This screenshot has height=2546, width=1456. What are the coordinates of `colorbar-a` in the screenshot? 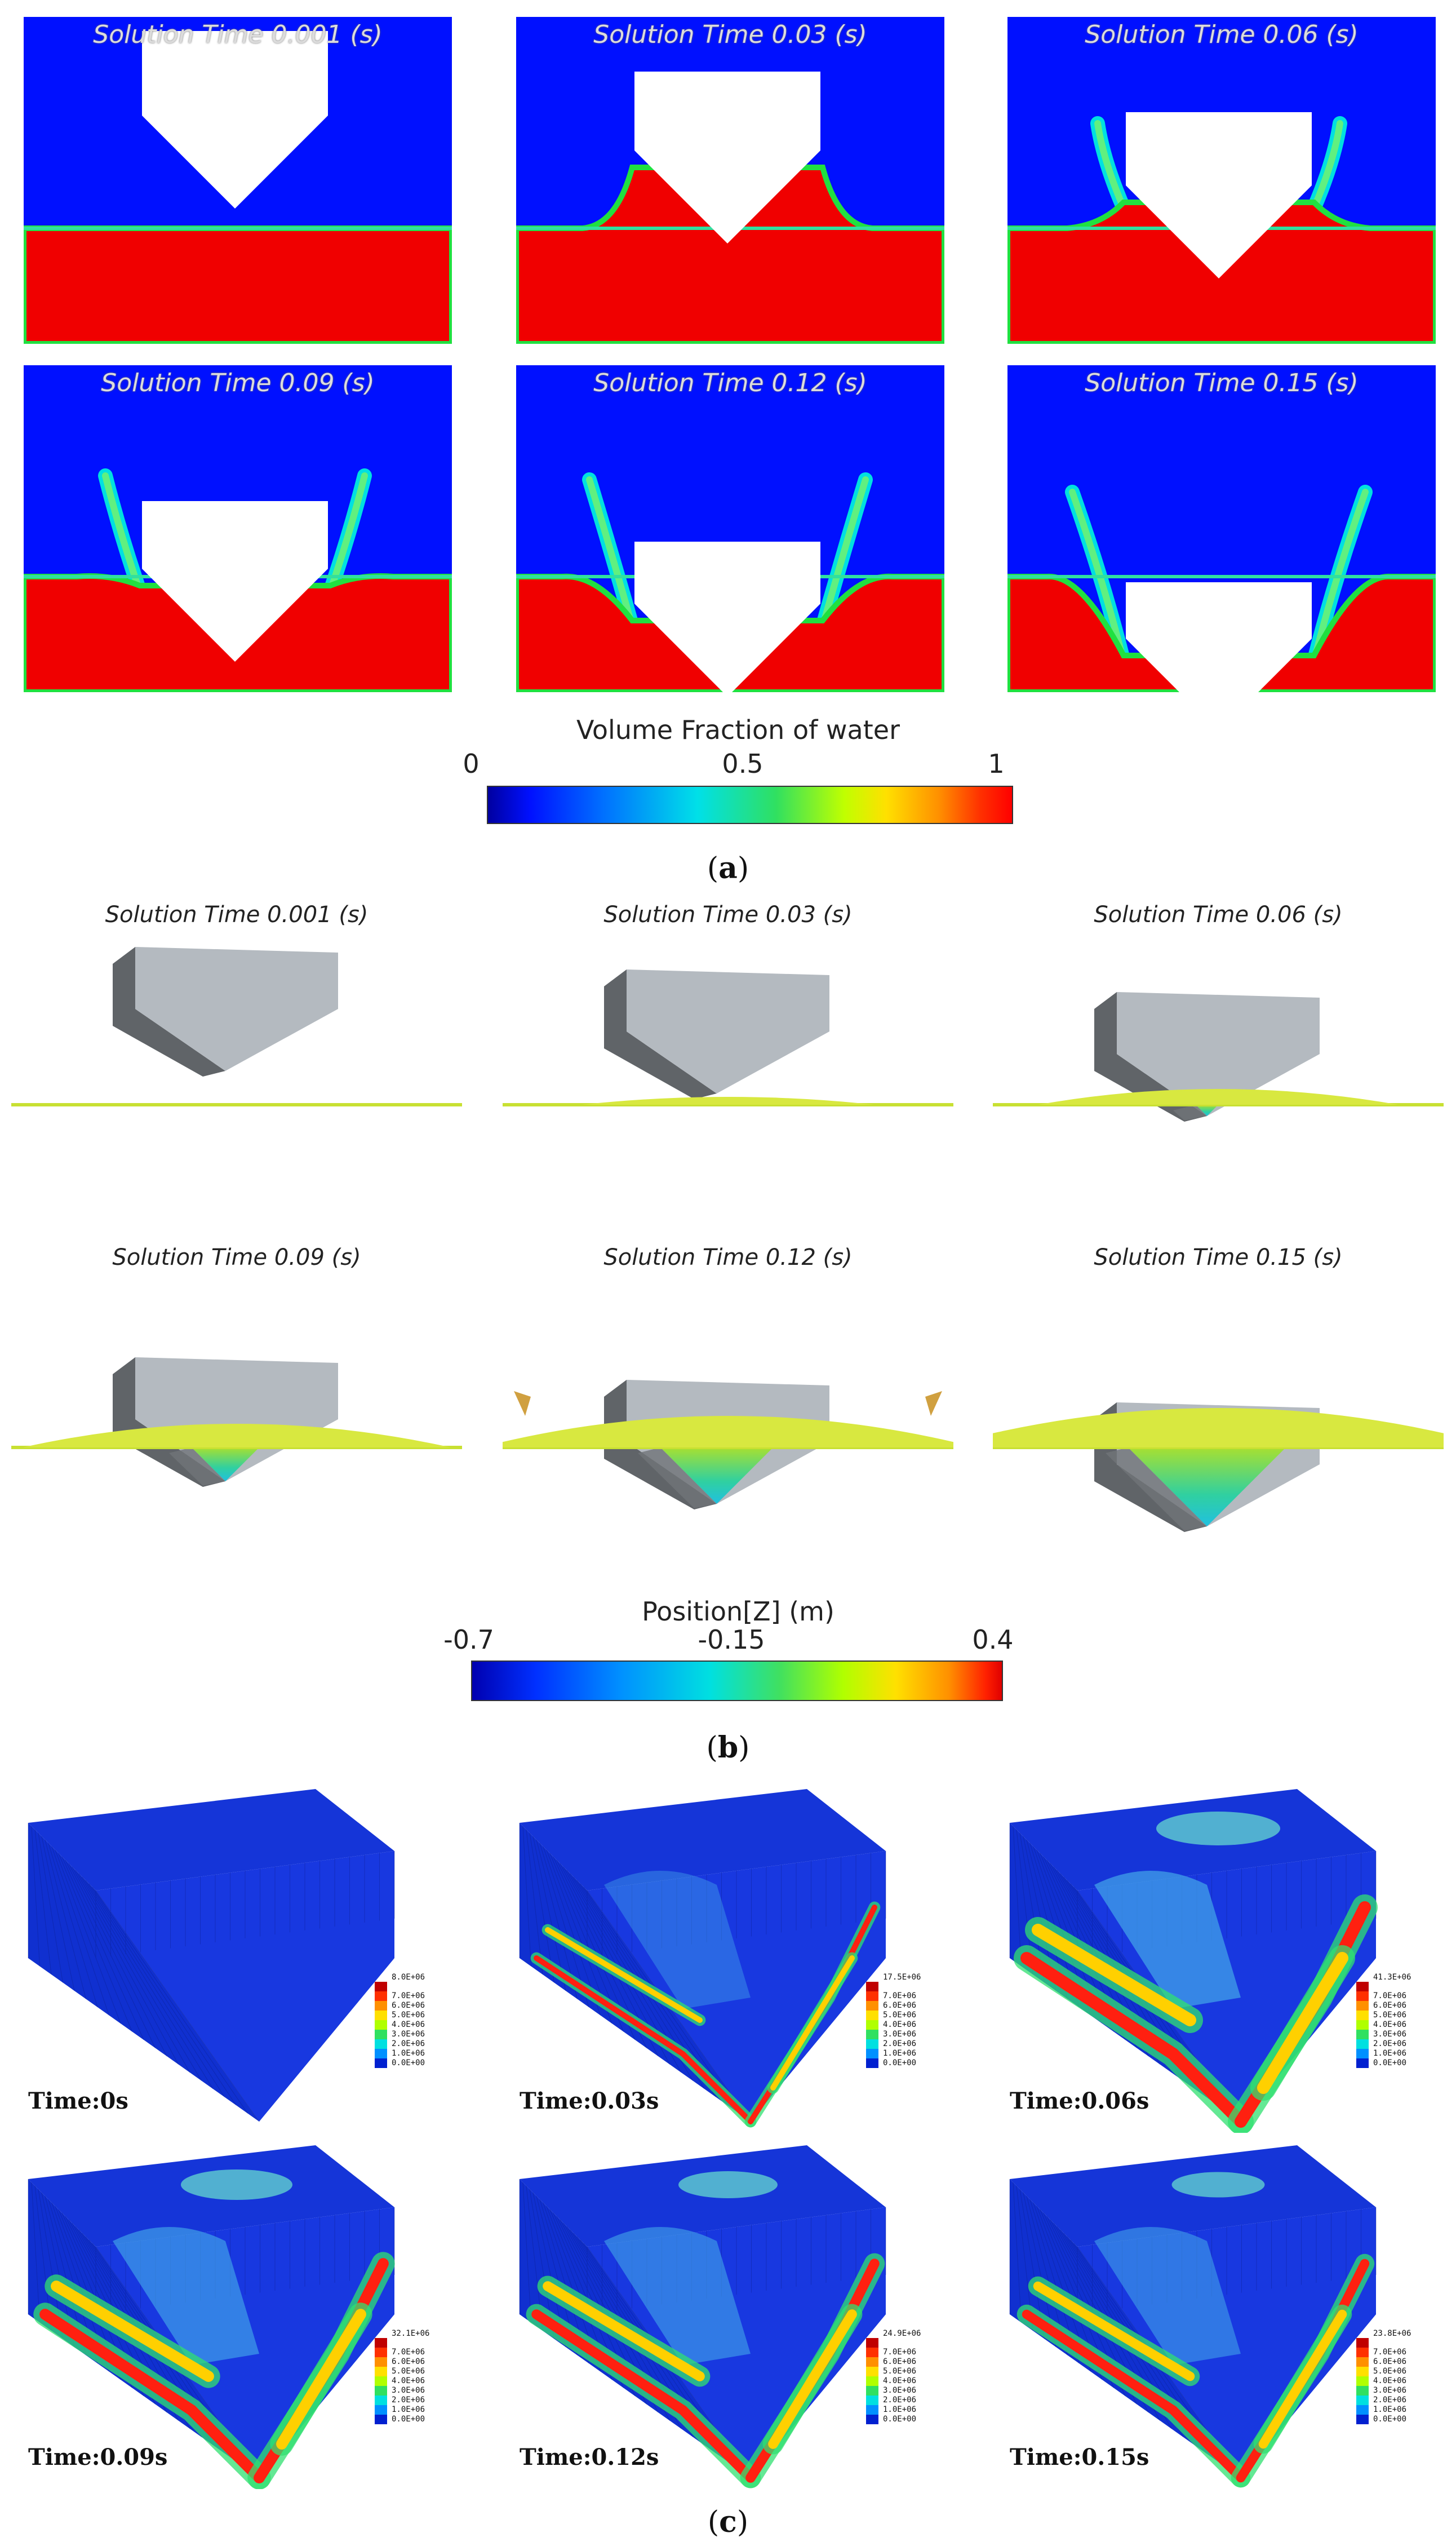 It's located at (750, 805).